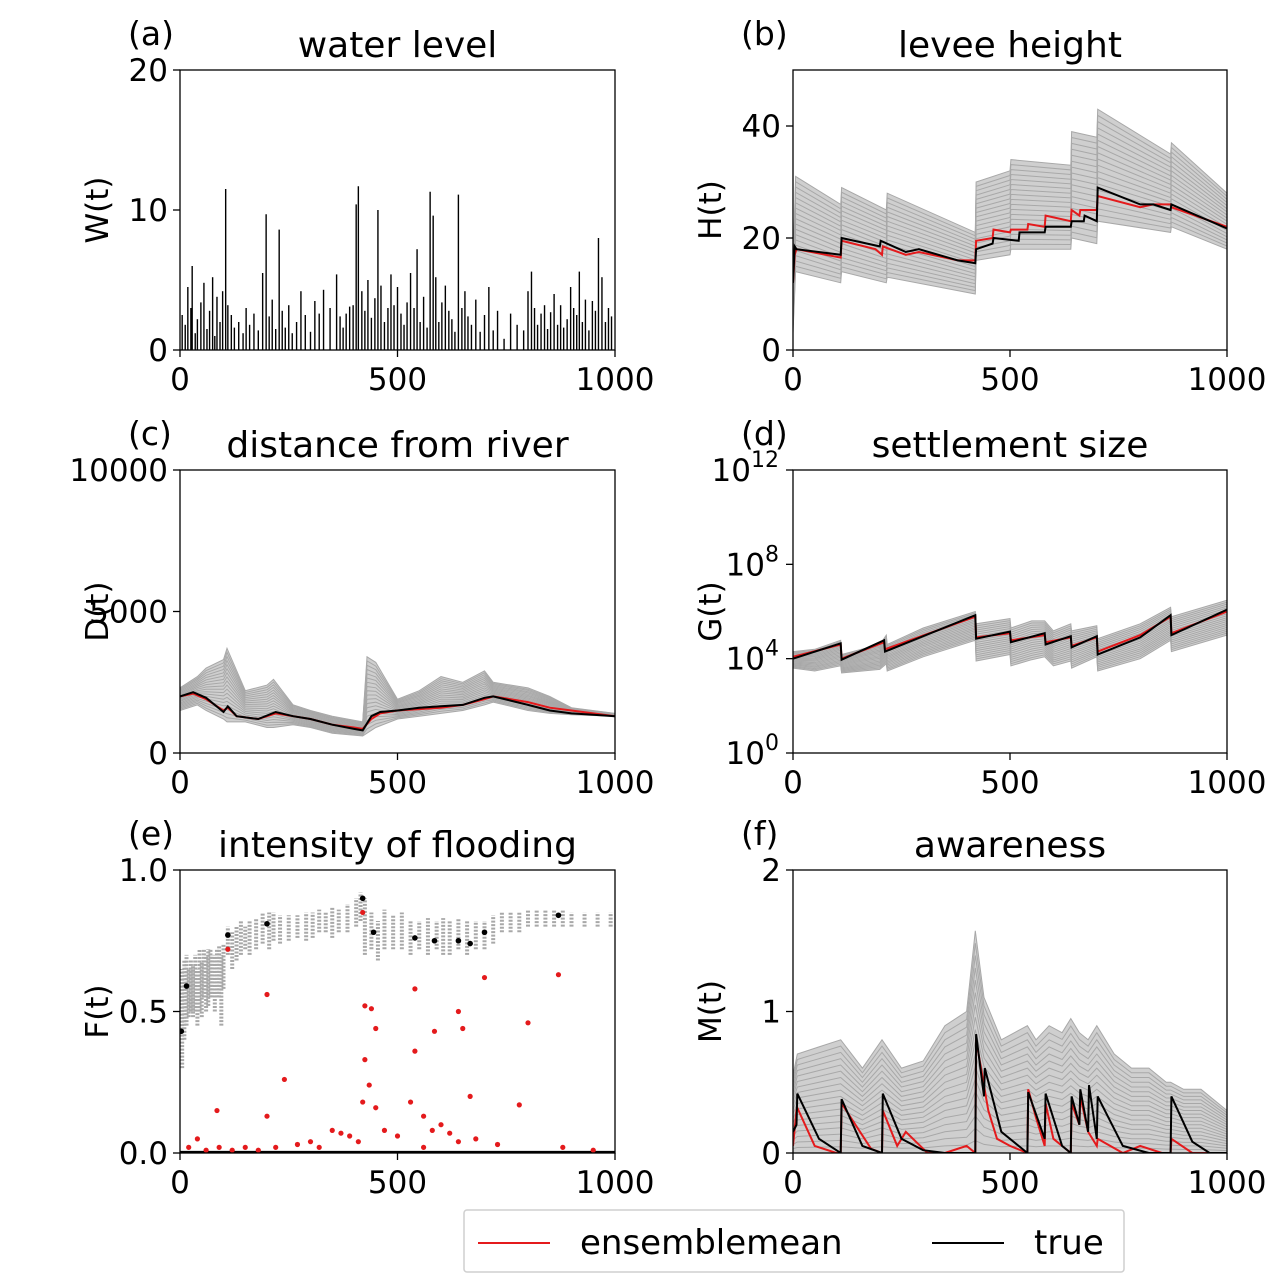  I want to click on y-tick-label: 0.5, so click(143, 1013).